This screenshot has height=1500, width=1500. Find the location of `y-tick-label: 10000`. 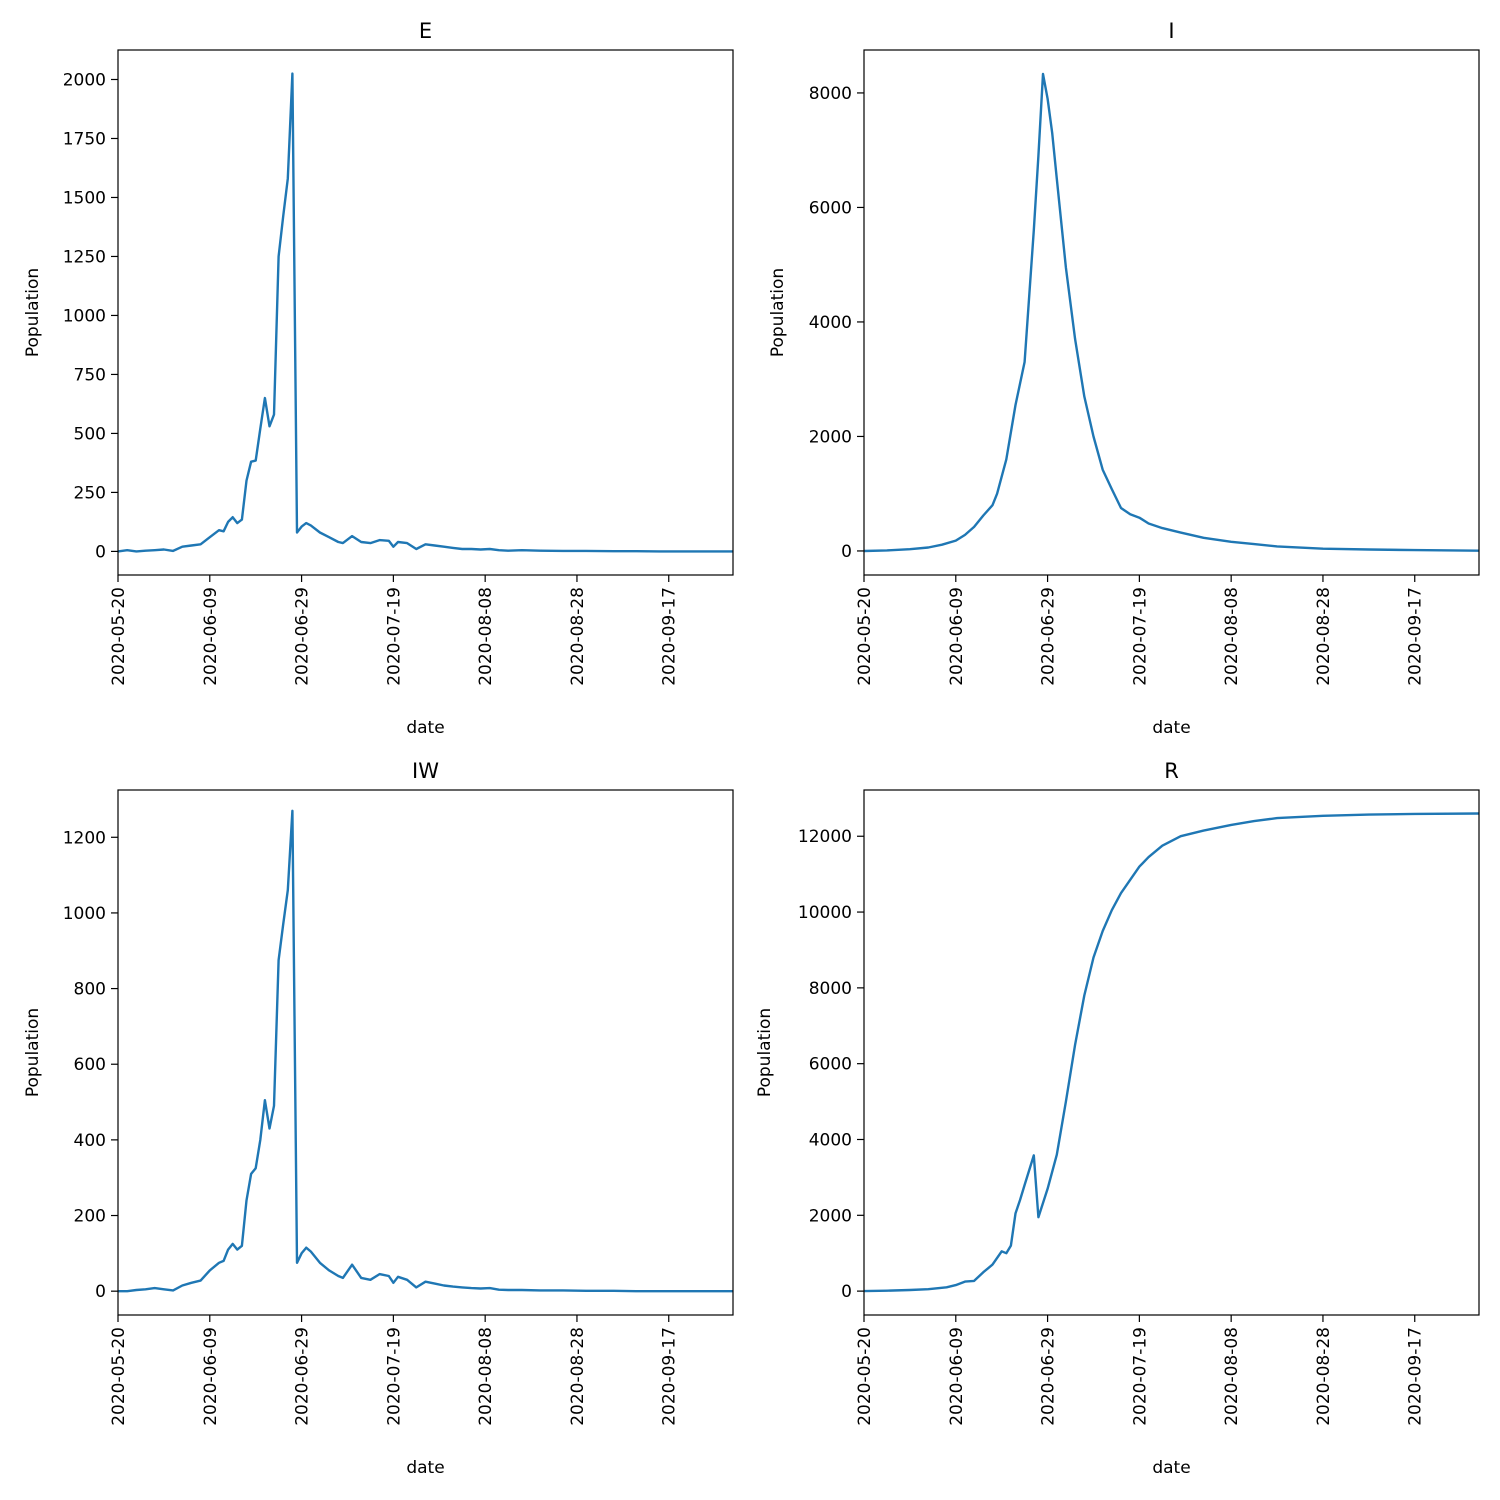

y-tick-label: 10000 is located at coordinates (825, 913).